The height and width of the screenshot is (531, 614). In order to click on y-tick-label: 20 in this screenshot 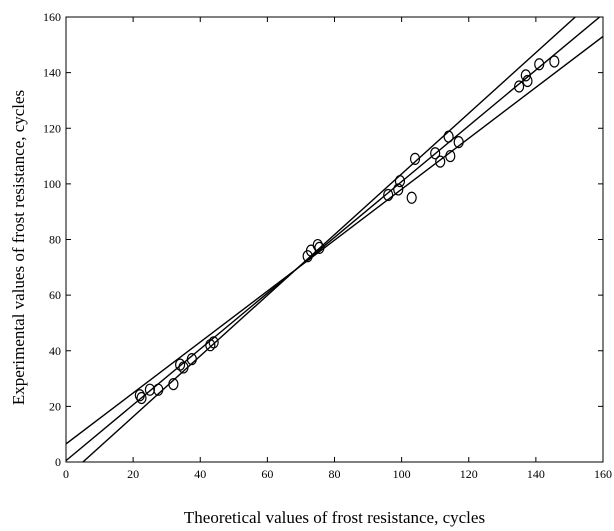, I will do `click(55, 406)`.